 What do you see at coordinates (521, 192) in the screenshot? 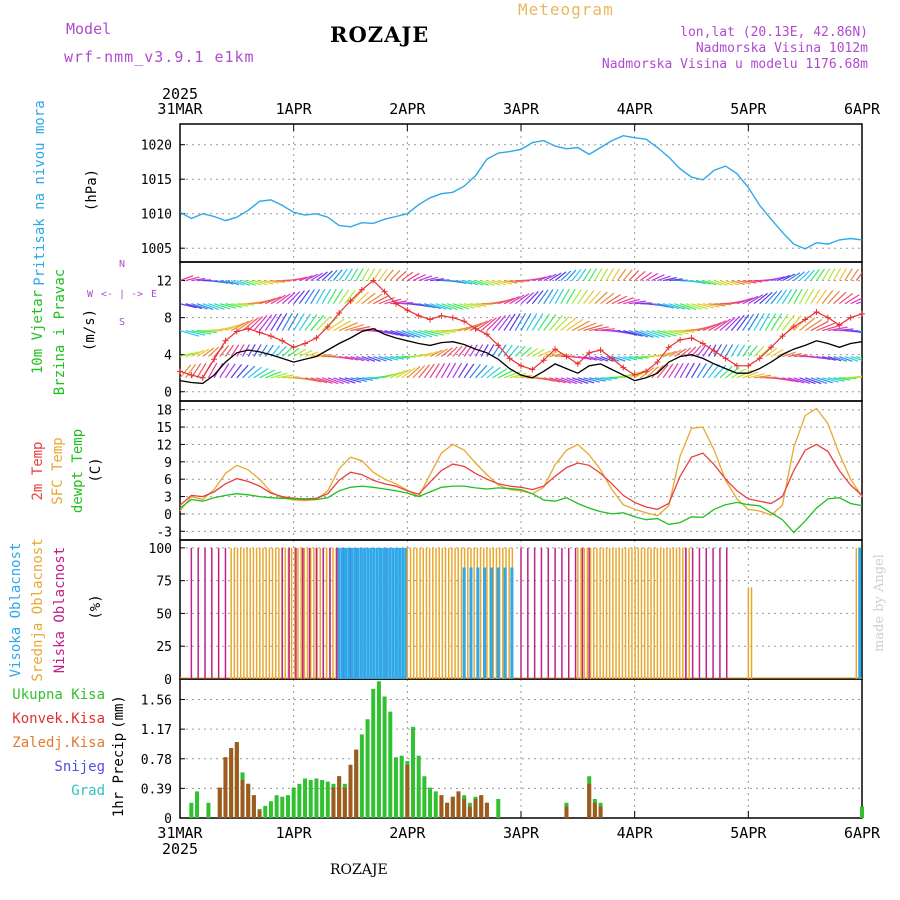
I see `pressure-line` at bounding box center [521, 192].